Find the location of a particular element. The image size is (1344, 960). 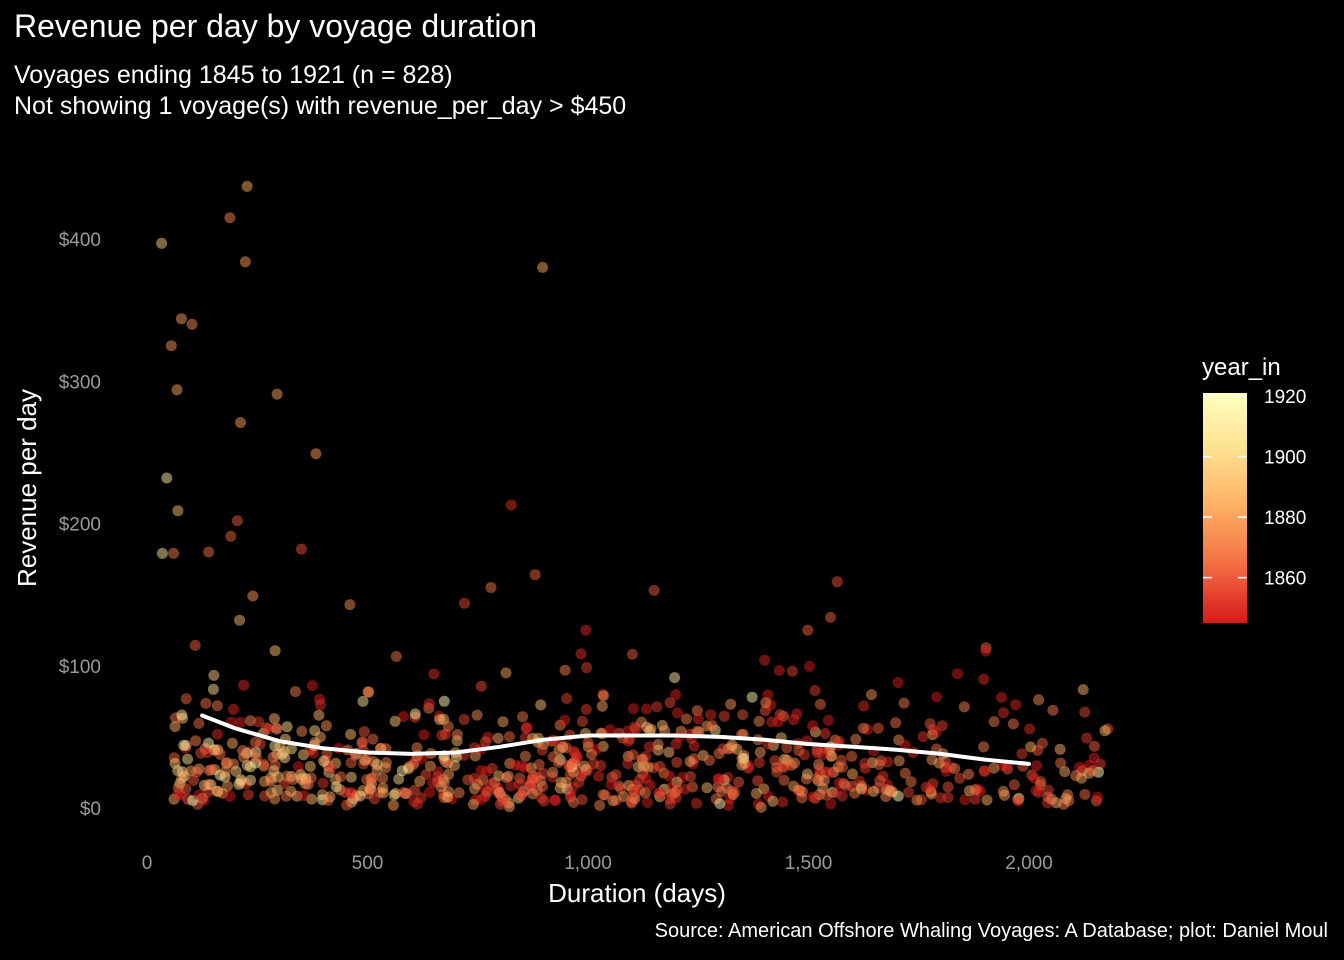

x-tick-label: 2,000 is located at coordinates (1029, 863).